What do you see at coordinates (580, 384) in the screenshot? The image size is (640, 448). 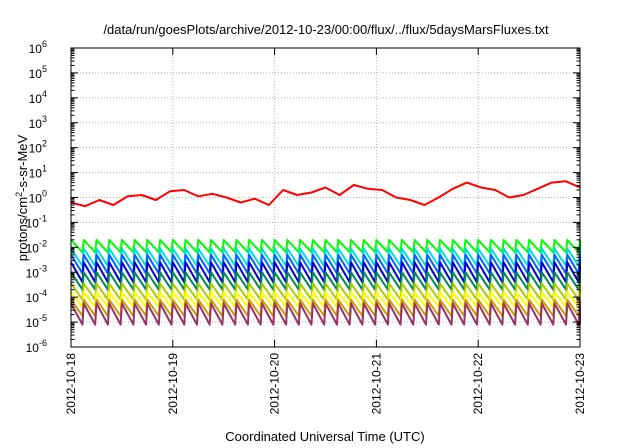 I see `x-tick-label: 2012-10-23` at bounding box center [580, 384].